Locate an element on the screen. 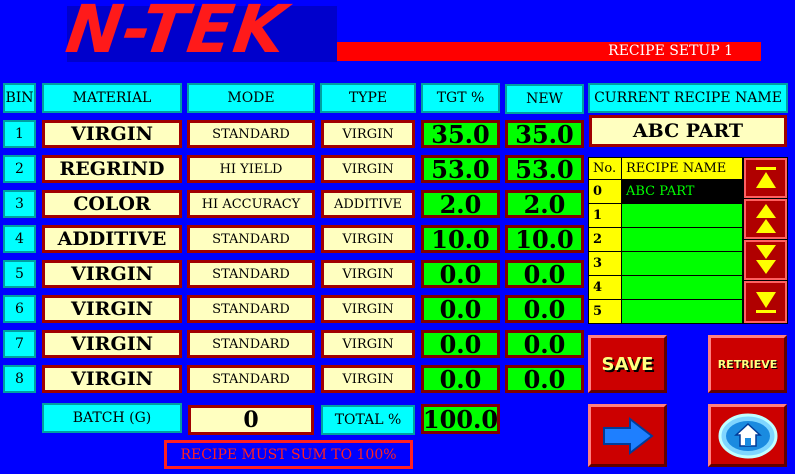  arrow-right-icon is located at coordinates (628, 435).